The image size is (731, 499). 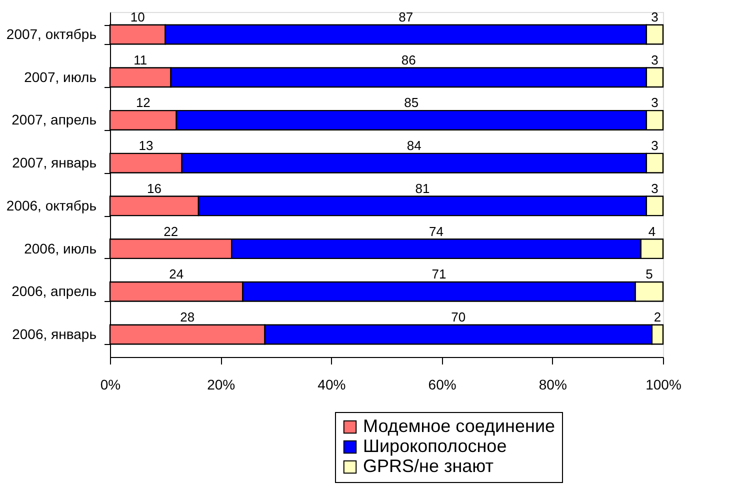 What do you see at coordinates (54, 334) in the screenshot?
I see `y-tick-label: 2006, январь` at bounding box center [54, 334].